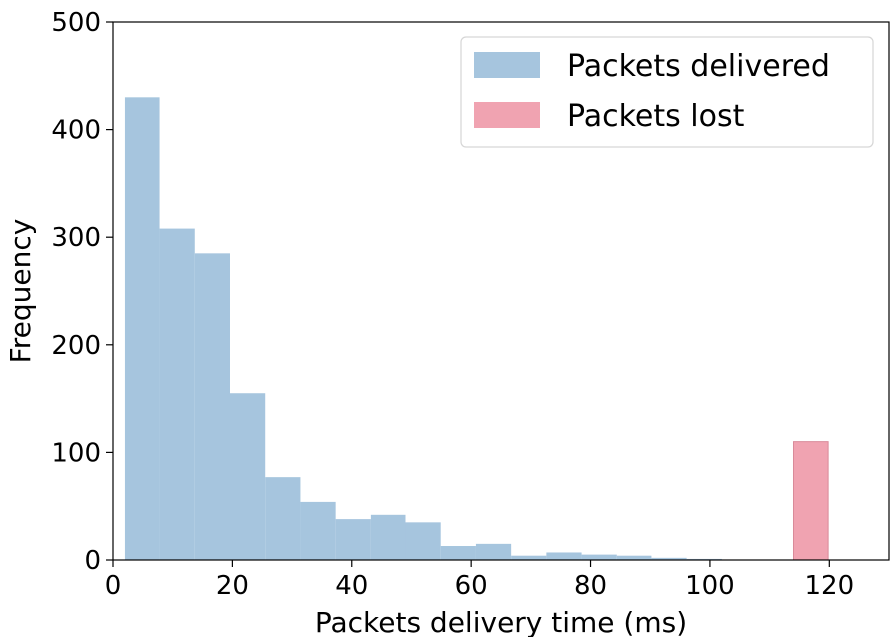 This screenshot has height=637, width=896. What do you see at coordinates (76, 131) in the screenshot?
I see `y-tick-label-400: 400` at bounding box center [76, 131].